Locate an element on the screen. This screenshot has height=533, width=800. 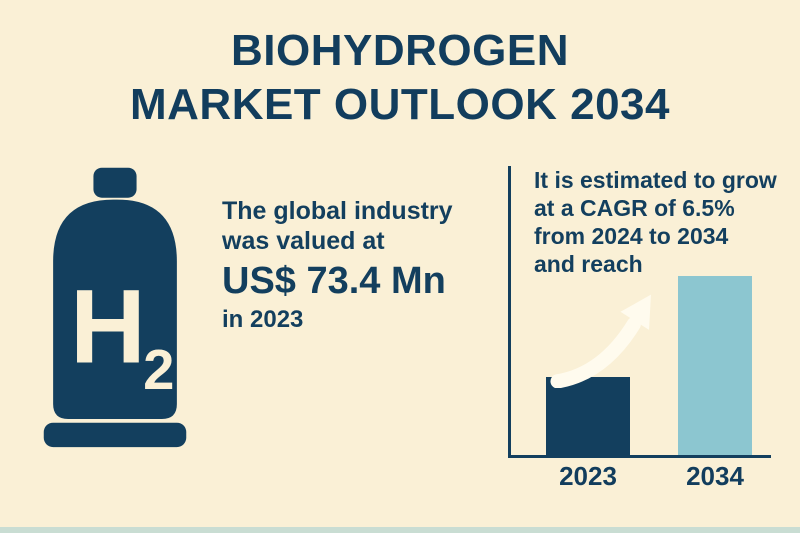
chart-baseline is located at coordinates (640, 456).